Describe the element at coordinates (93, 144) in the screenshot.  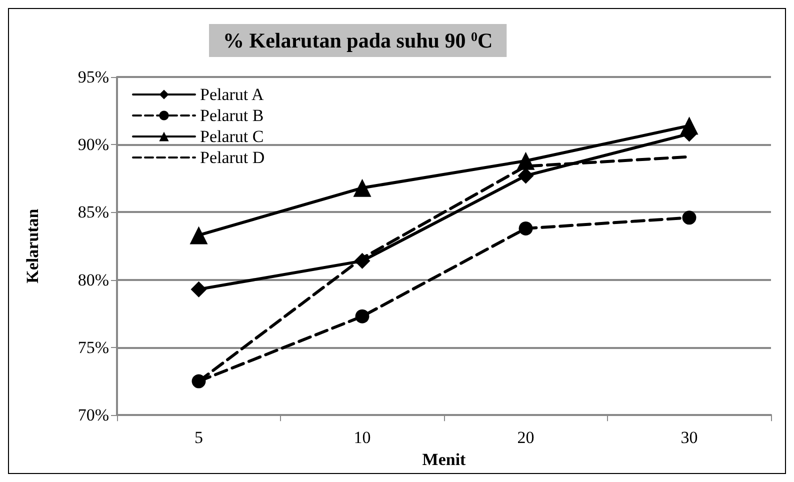
I see `y-tick-label: 90%` at that location.